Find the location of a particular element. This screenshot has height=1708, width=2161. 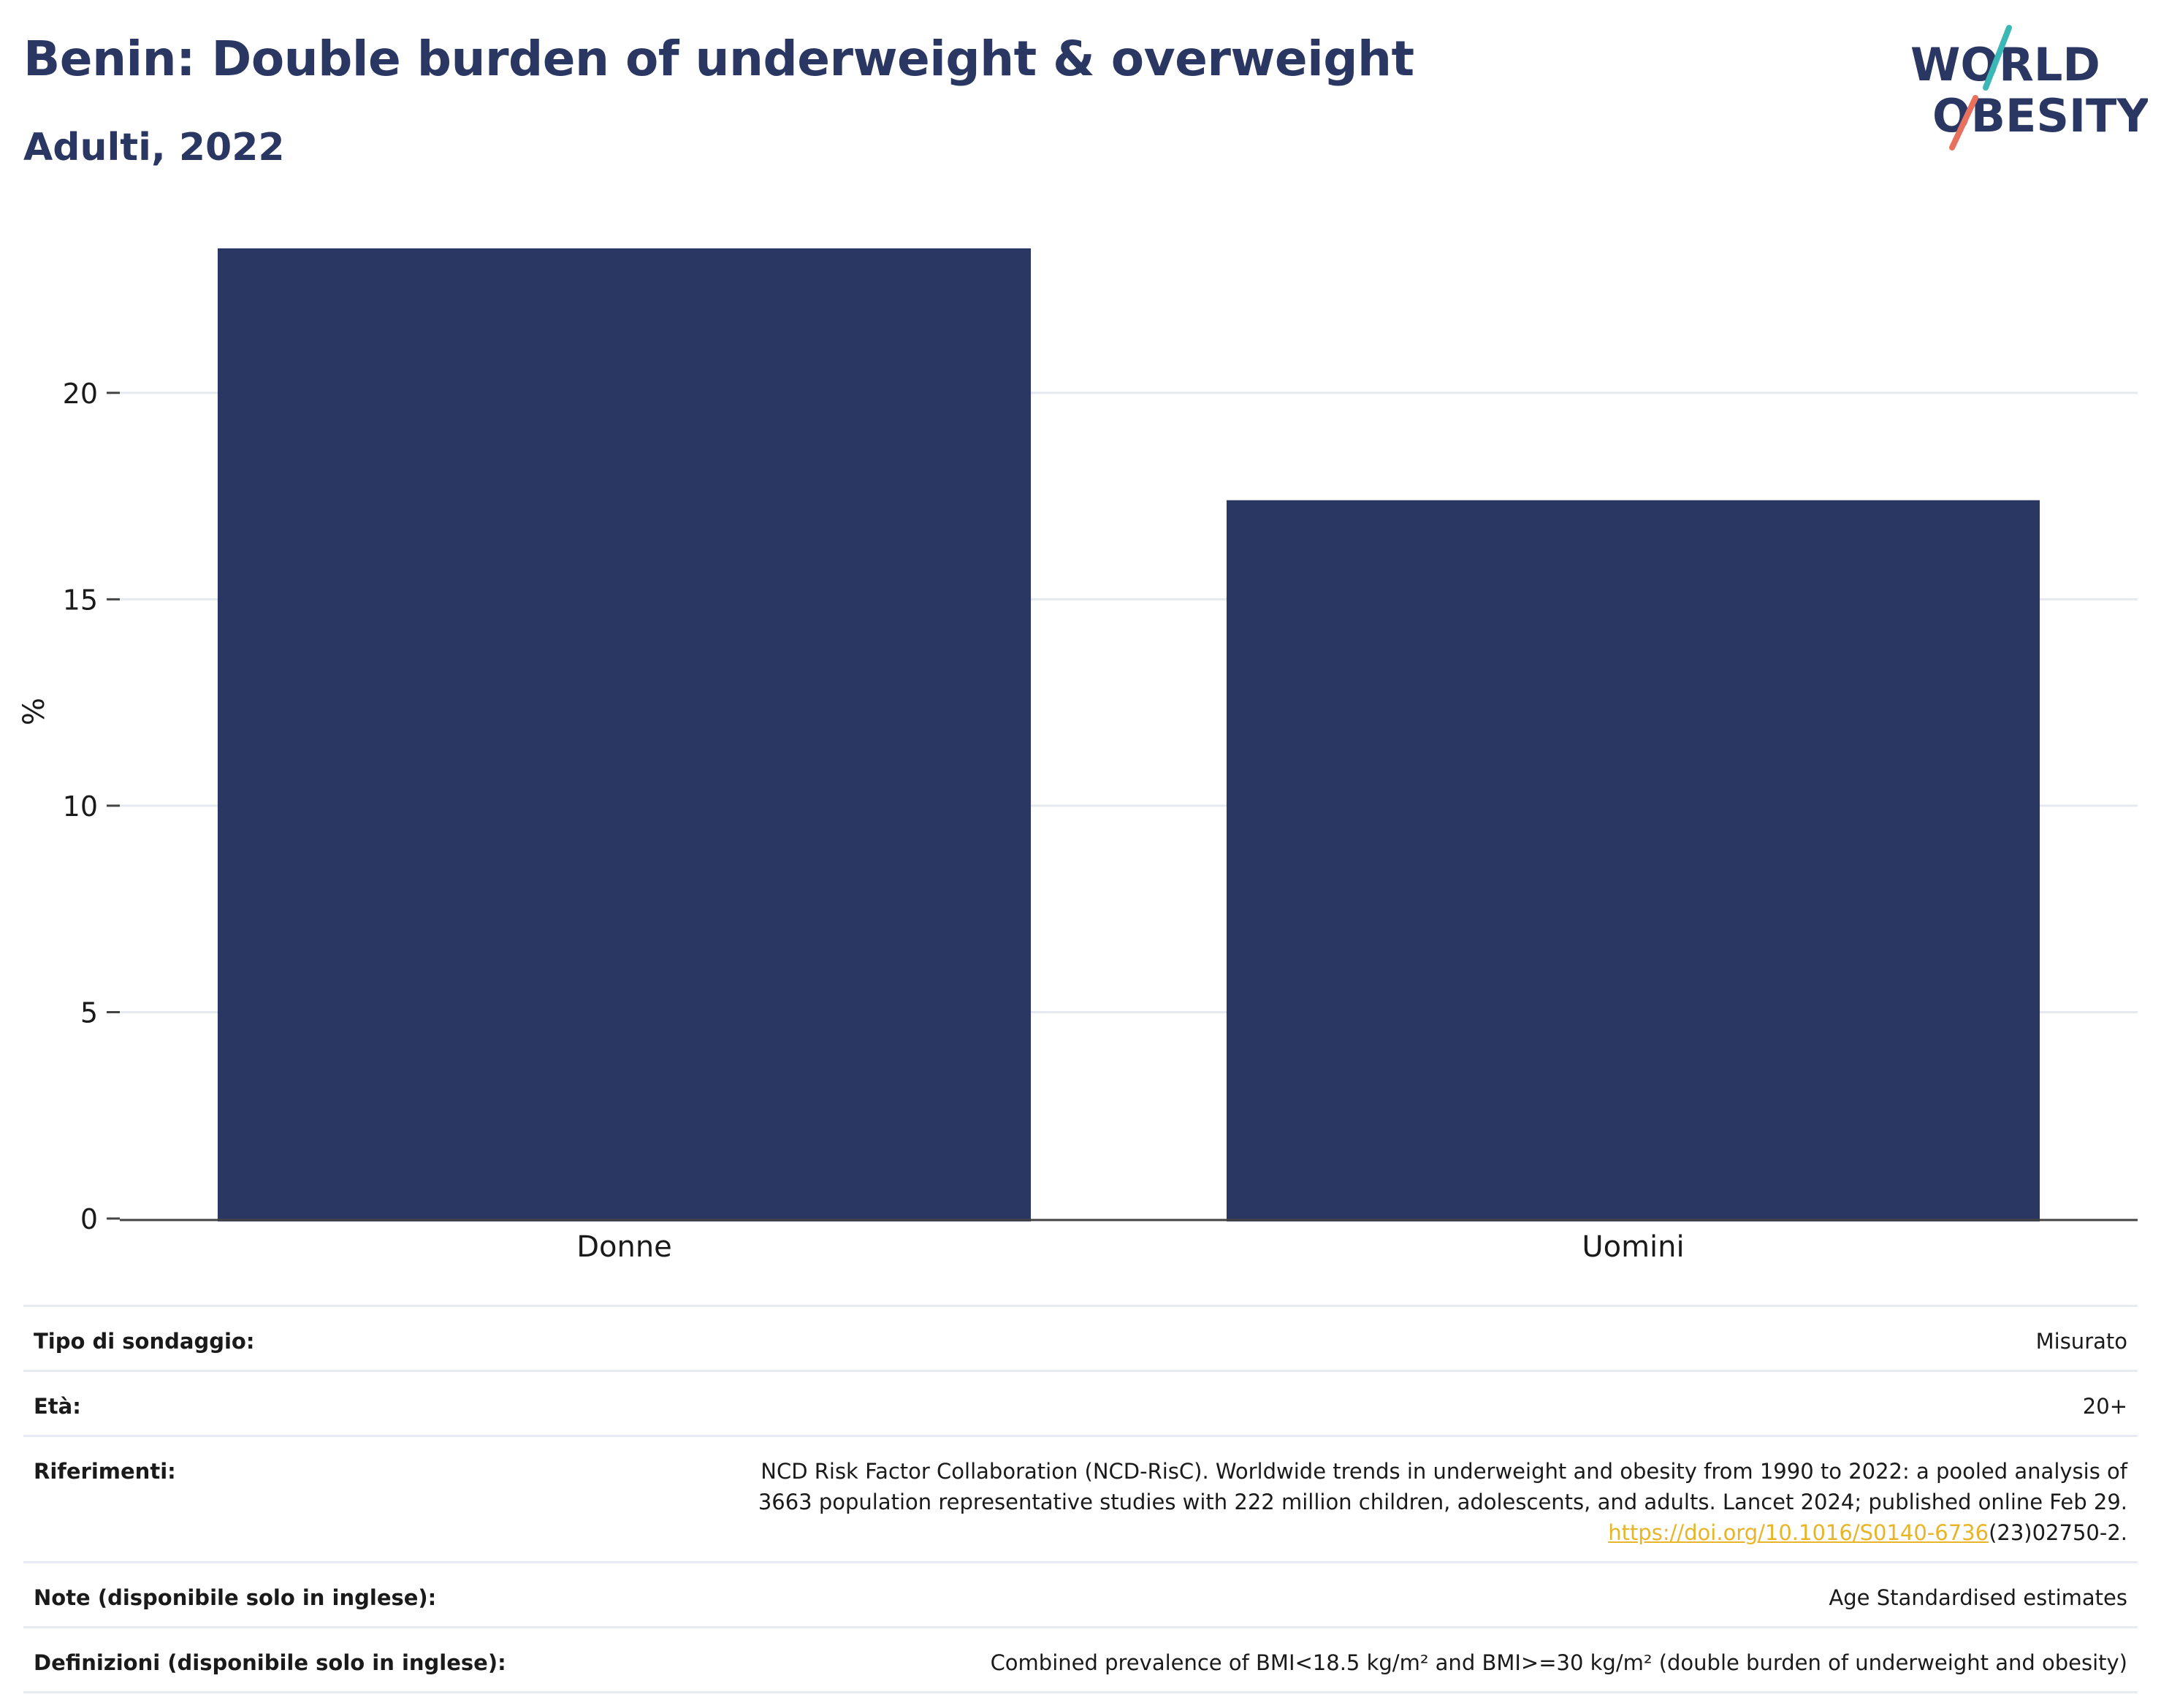

page-subtitle: Adulti, 2022 is located at coordinates (154, 147).